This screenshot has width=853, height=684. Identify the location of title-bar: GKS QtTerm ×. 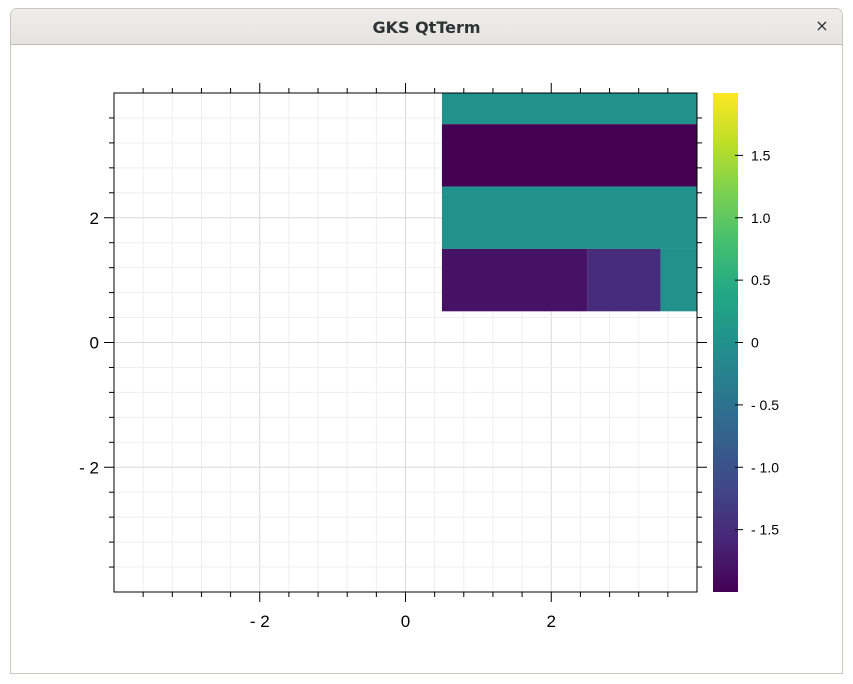
(426, 27).